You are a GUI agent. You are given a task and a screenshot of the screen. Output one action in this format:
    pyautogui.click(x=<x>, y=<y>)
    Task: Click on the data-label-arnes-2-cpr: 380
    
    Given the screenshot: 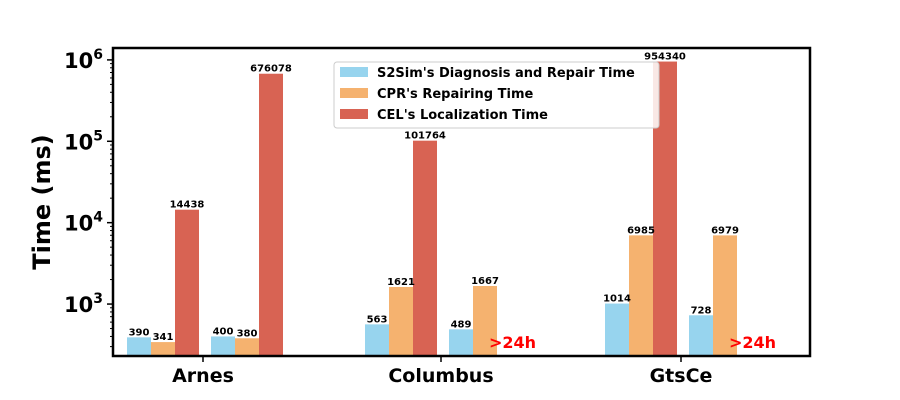 What is the action you would take?
    pyautogui.click(x=247, y=333)
    